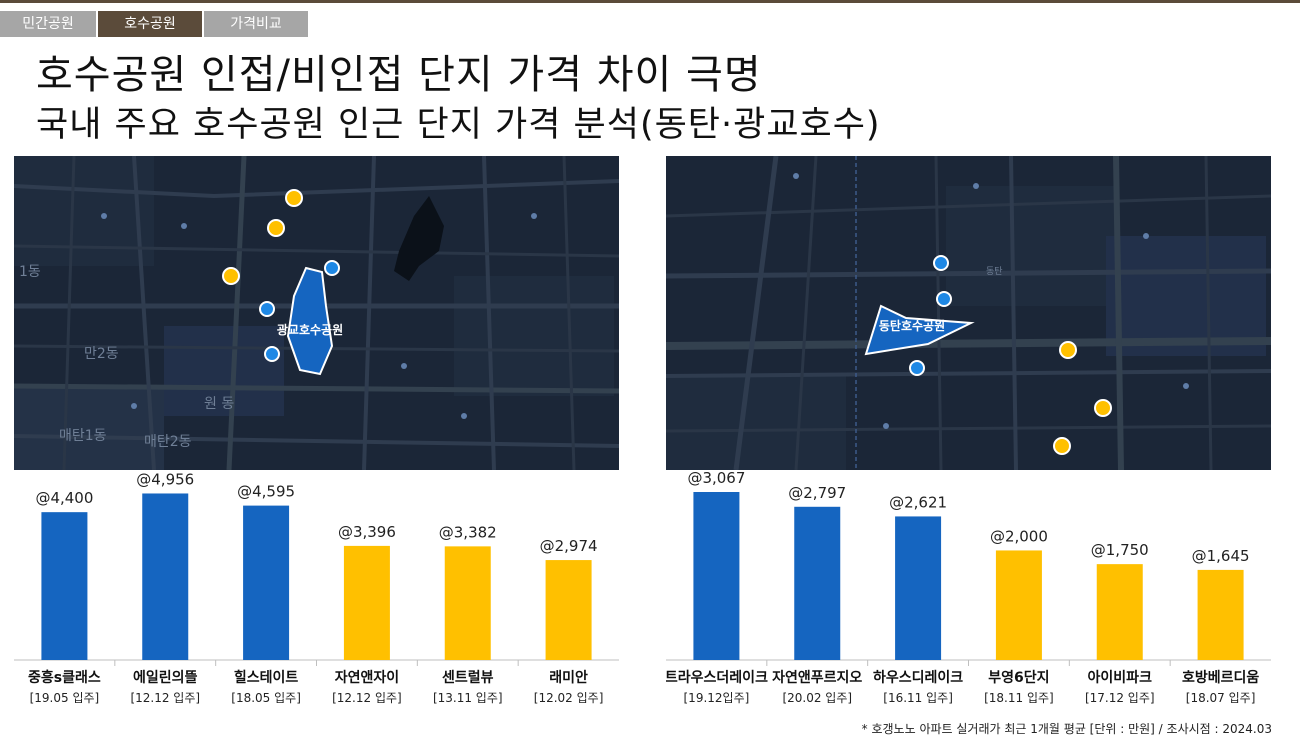  What do you see at coordinates (650, 1) in the screenshot?
I see `top-accent-line` at bounding box center [650, 1].